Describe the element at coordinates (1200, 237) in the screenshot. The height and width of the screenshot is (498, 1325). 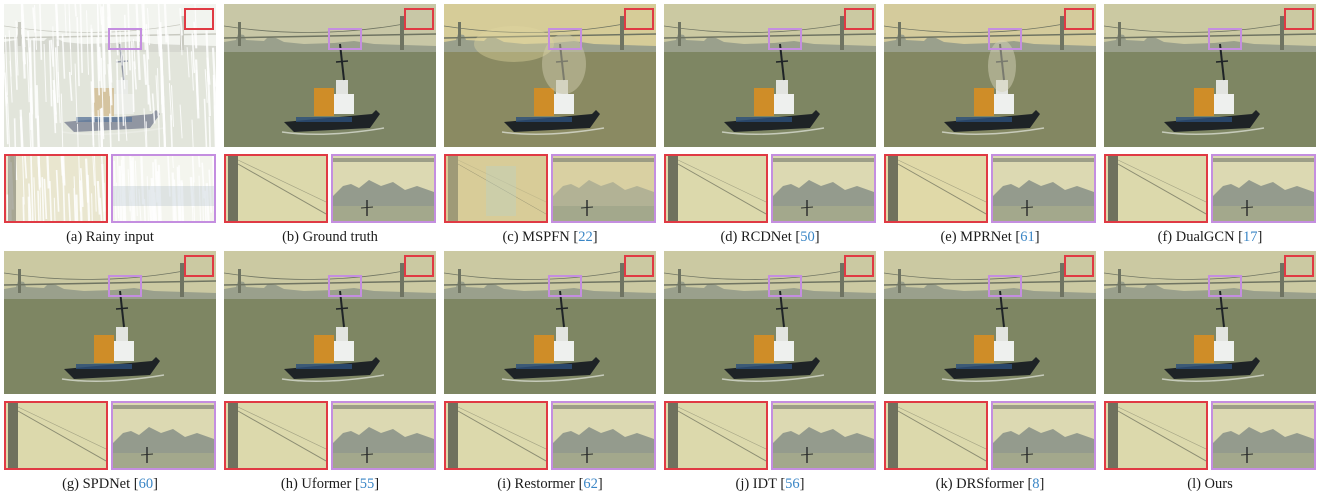
I see `caption-label: (f) DualGCN [` at that location.